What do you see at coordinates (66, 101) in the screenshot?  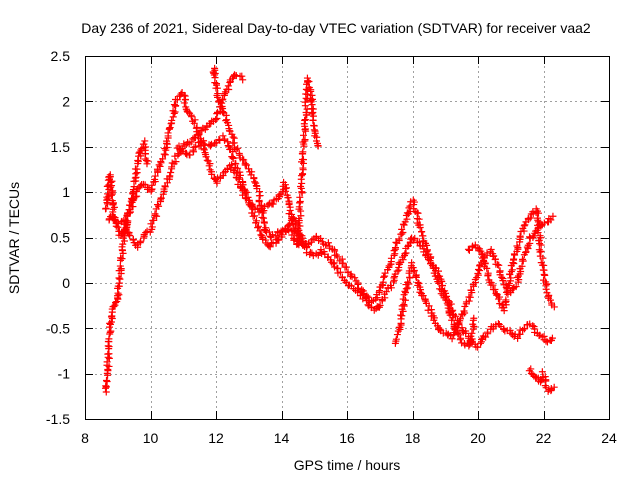 I see `y-tick-label: 2` at bounding box center [66, 101].